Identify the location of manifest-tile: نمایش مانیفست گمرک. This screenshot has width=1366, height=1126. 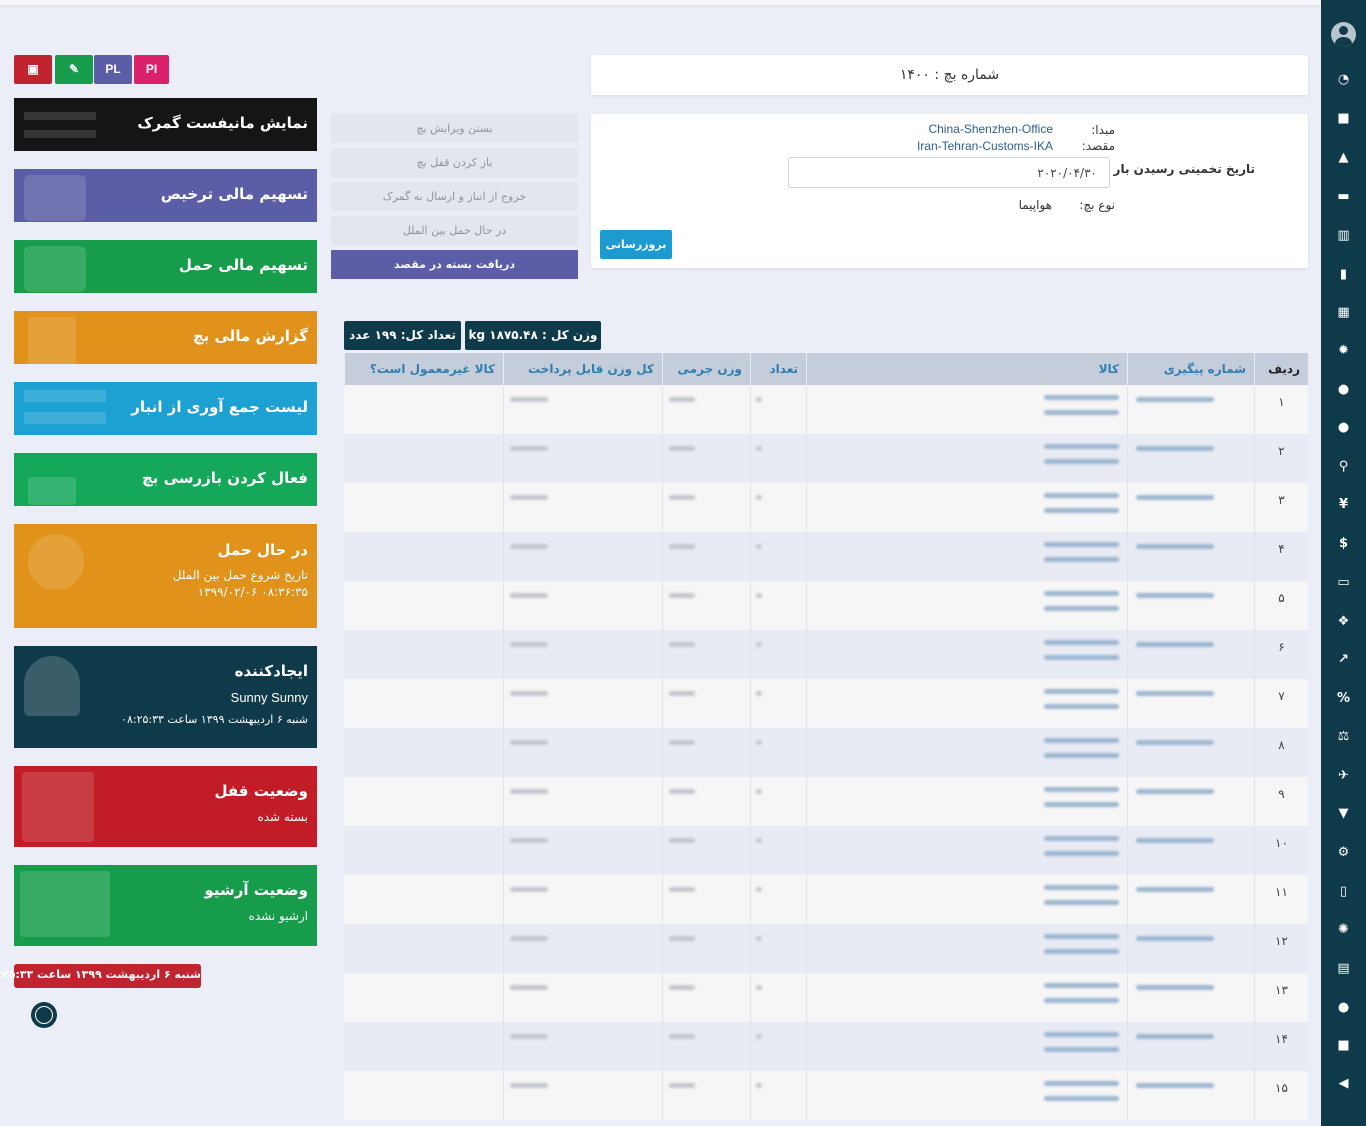
(165, 124).